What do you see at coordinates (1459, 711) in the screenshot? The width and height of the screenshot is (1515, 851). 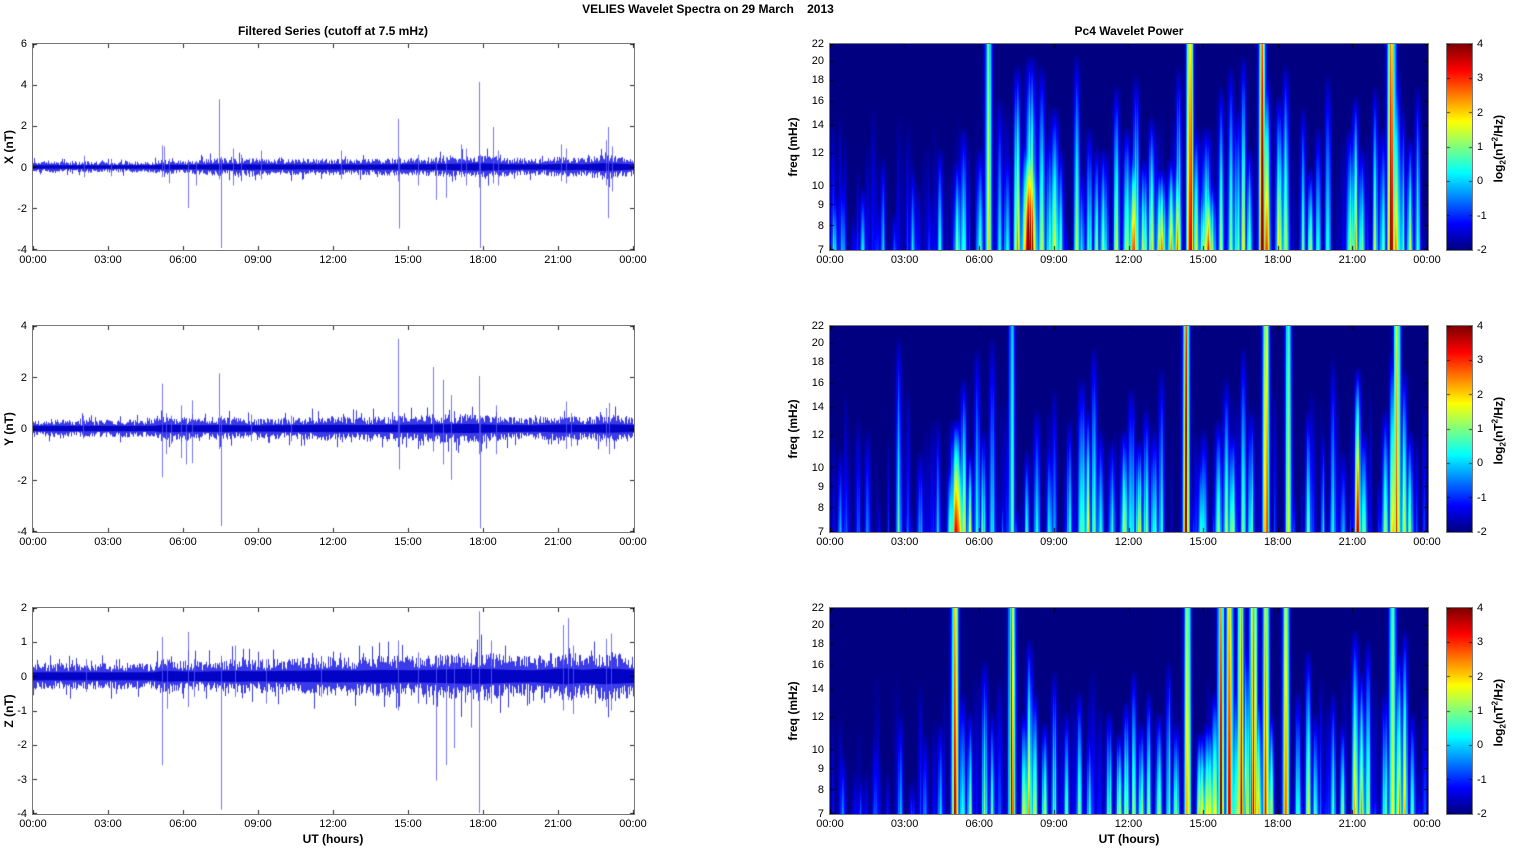 I see `colorbar-canvas-bottom` at bounding box center [1459, 711].